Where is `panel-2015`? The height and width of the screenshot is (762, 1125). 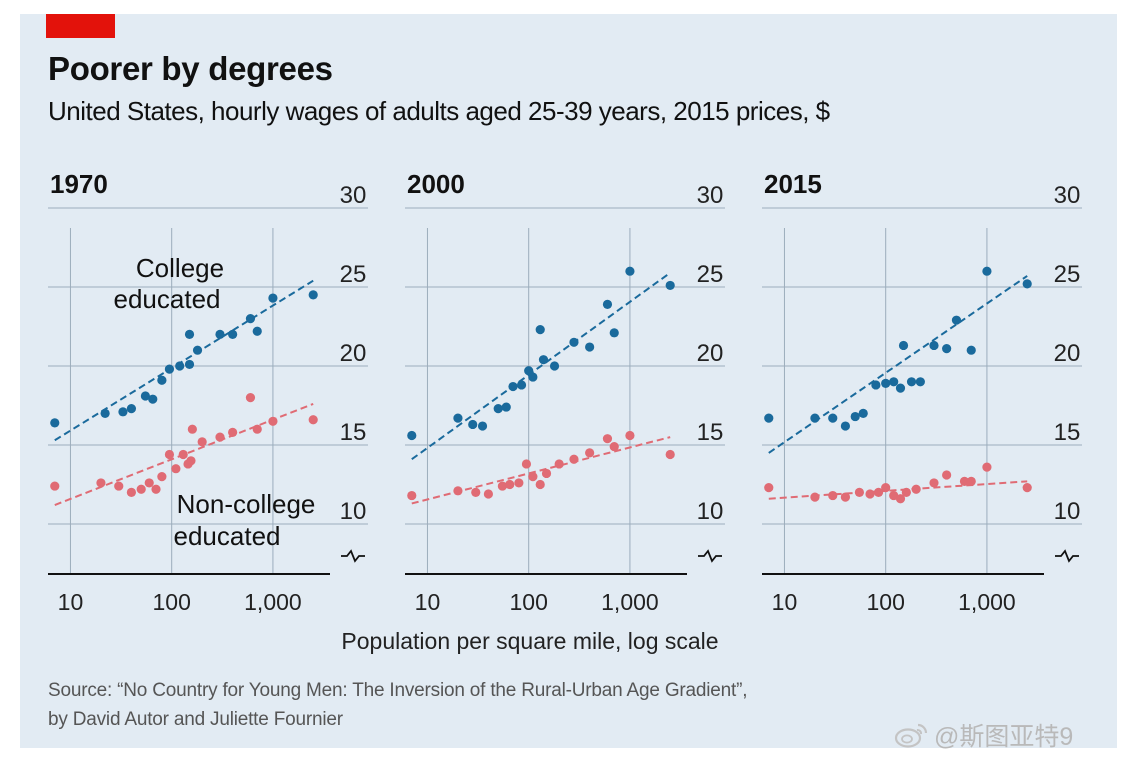
panel-2015 is located at coordinates (922, 391).